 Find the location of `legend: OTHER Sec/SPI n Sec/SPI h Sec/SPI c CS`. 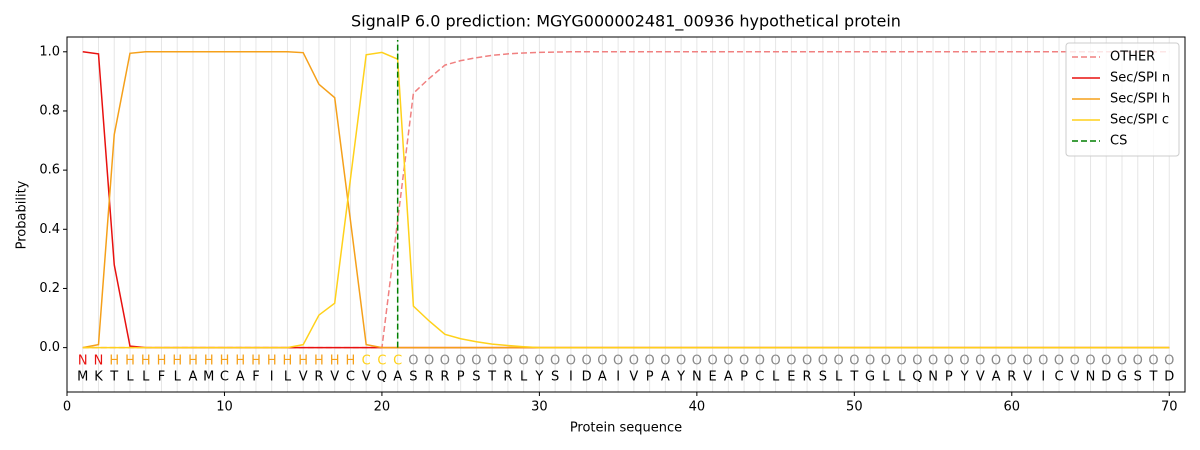

legend: OTHER Sec/SPI n Sec/SPI h Sec/SPI c CS is located at coordinates (1122, 99).